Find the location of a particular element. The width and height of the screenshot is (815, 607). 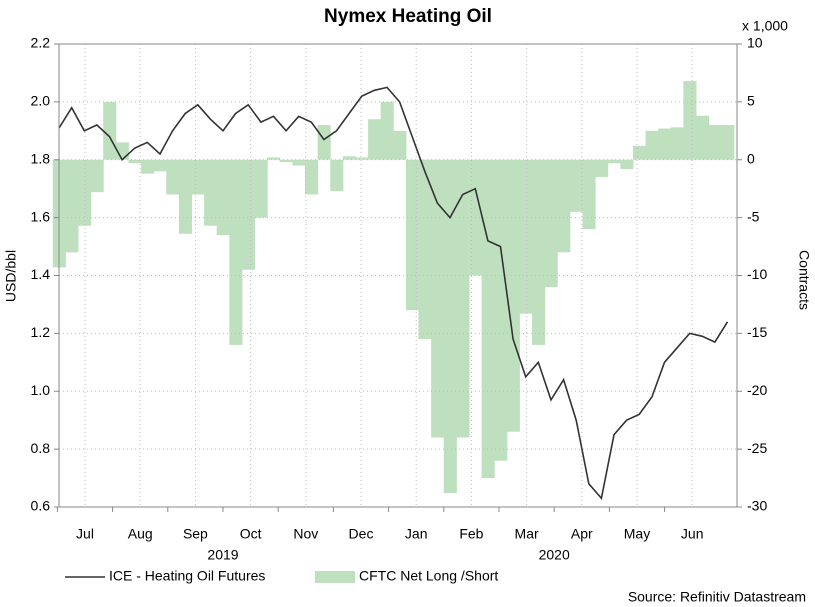

y-tick-label: 0.8 is located at coordinates (41, 448).